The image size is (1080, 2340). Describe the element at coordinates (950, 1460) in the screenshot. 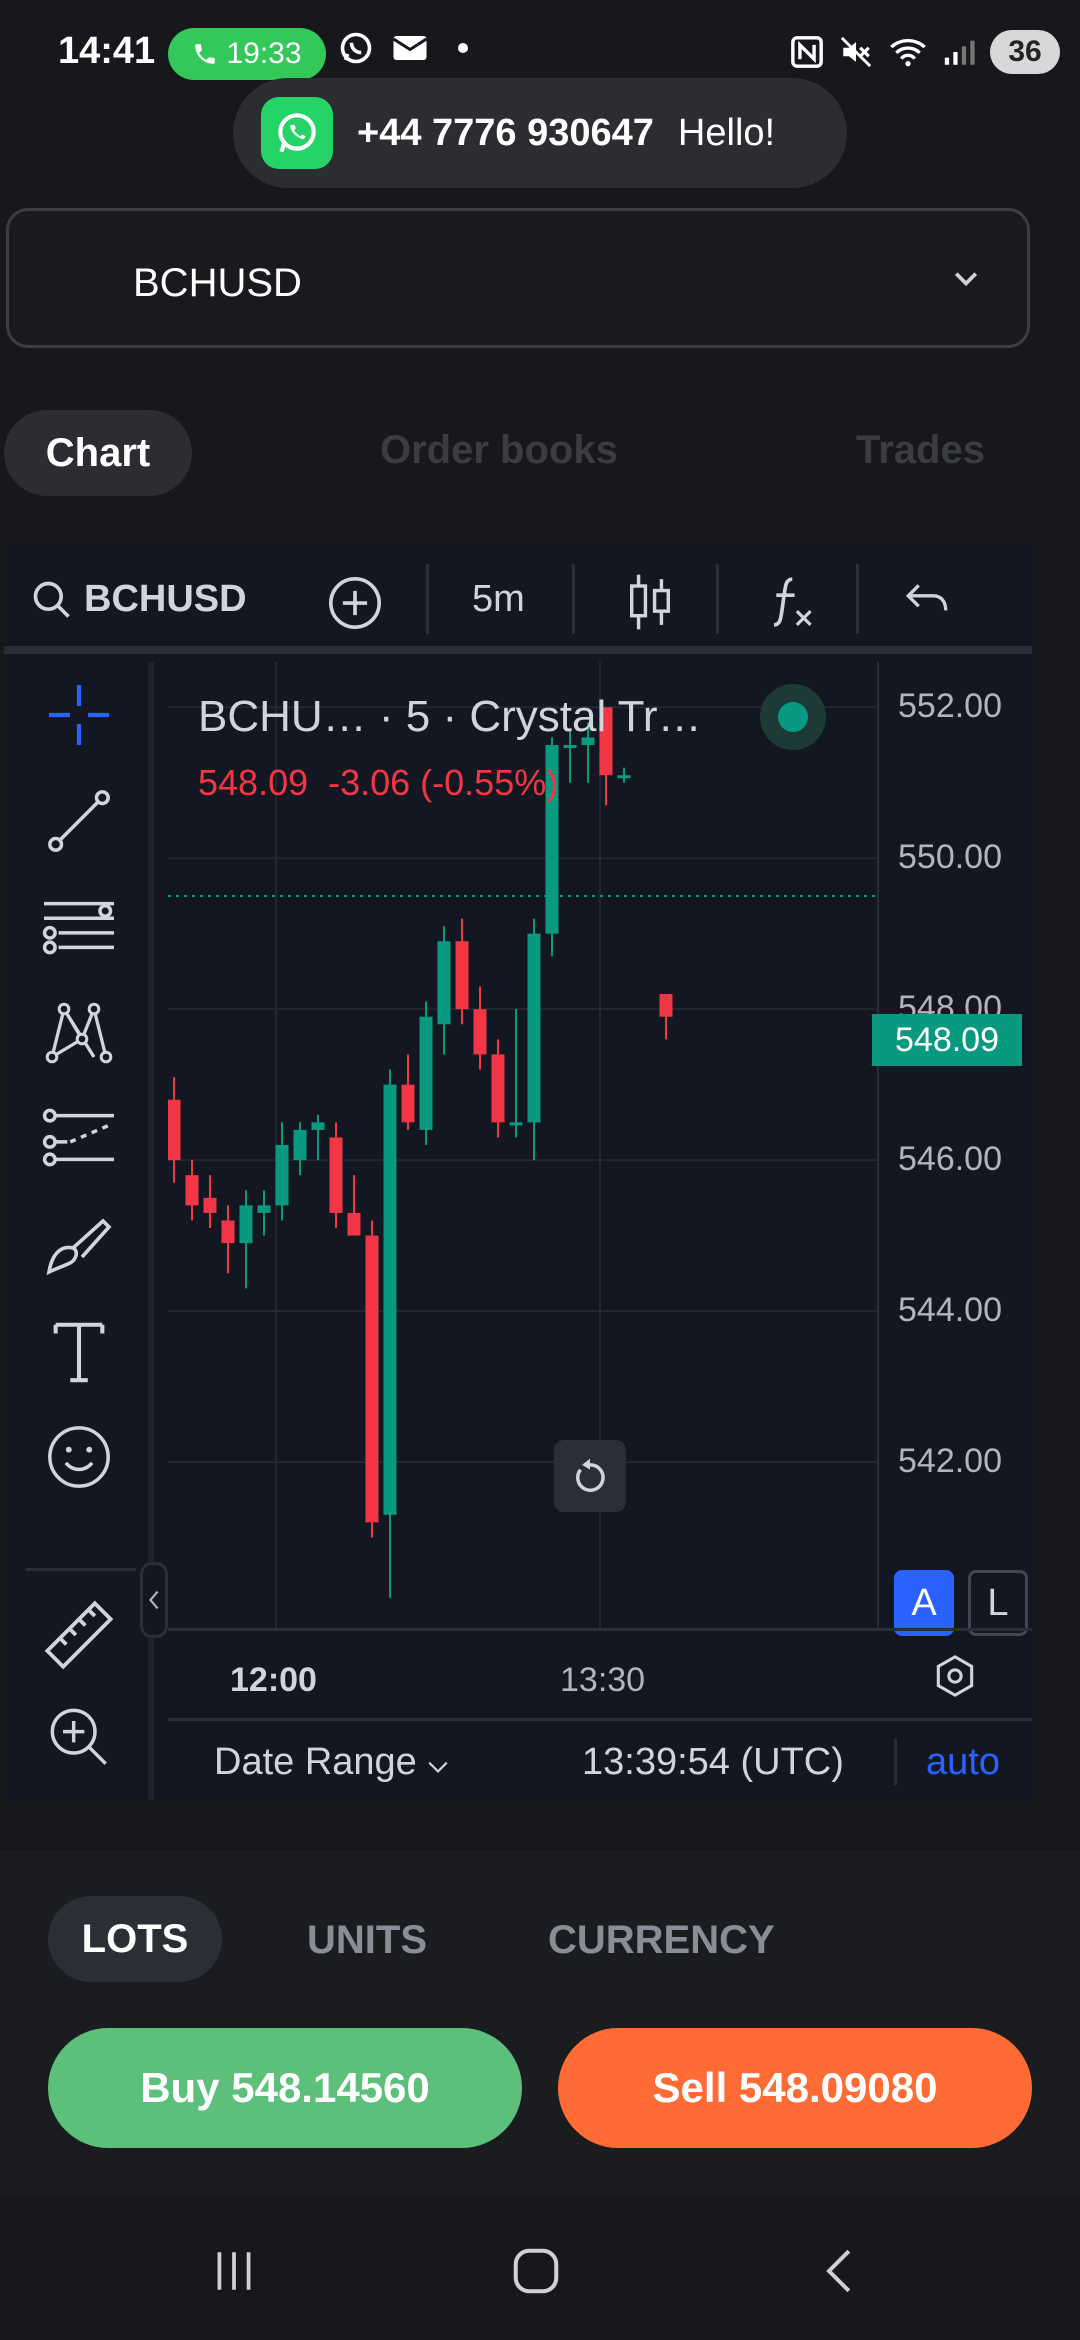

I see `y-tick-label: 542.00` at that location.